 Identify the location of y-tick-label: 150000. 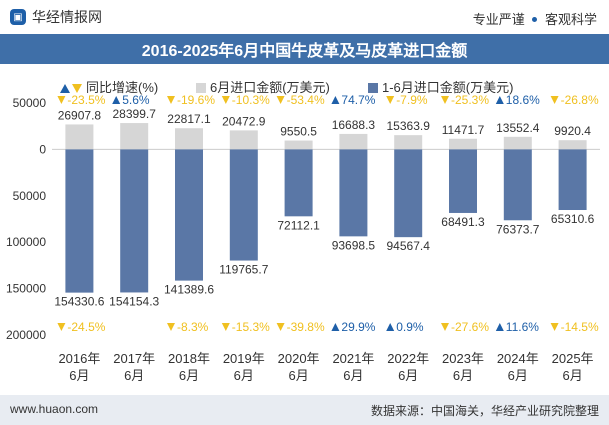
(26, 289).